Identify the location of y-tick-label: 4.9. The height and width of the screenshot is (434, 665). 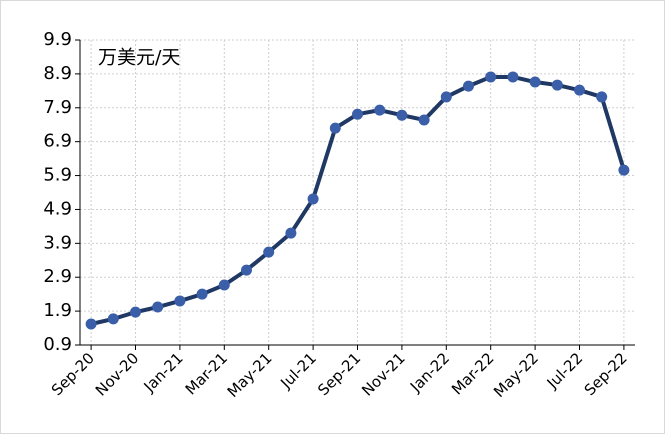
(57, 208).